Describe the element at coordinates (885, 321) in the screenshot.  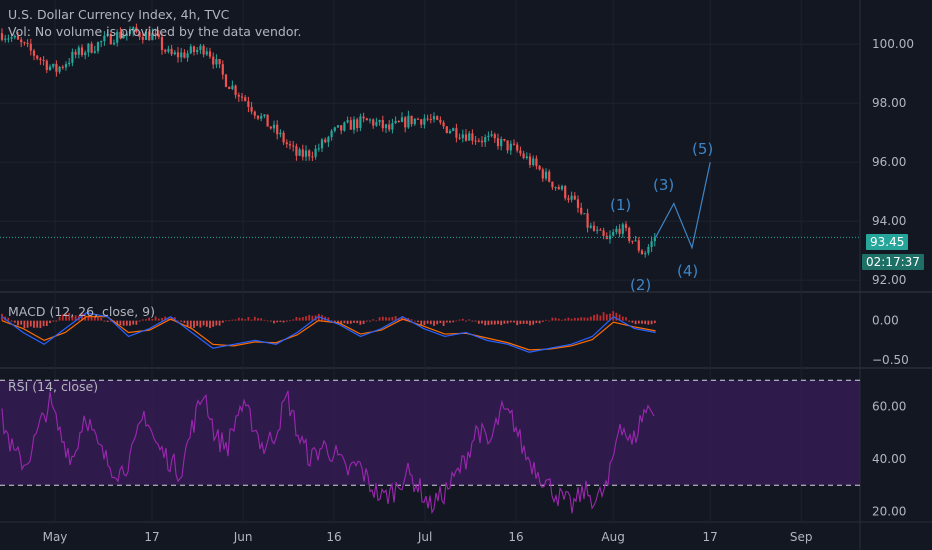
I see `macd-tick-label: 0.00` at that location.